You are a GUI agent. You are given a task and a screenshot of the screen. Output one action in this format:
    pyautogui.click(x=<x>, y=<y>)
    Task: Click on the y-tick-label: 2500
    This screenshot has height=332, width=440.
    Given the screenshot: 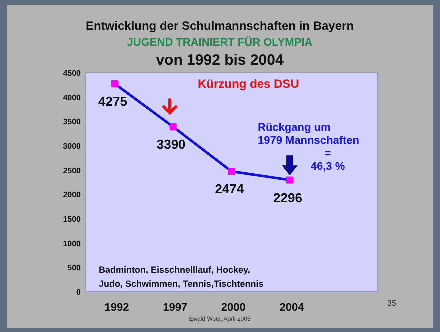 What is the action you would take?
    pyautogui.click(x=72, y=171)
    